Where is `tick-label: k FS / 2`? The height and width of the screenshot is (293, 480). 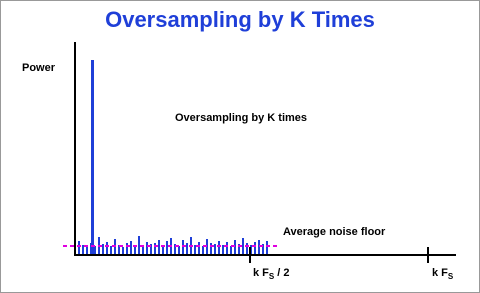
tick-label: k FS / 2 is located at coordinates (271, 274).